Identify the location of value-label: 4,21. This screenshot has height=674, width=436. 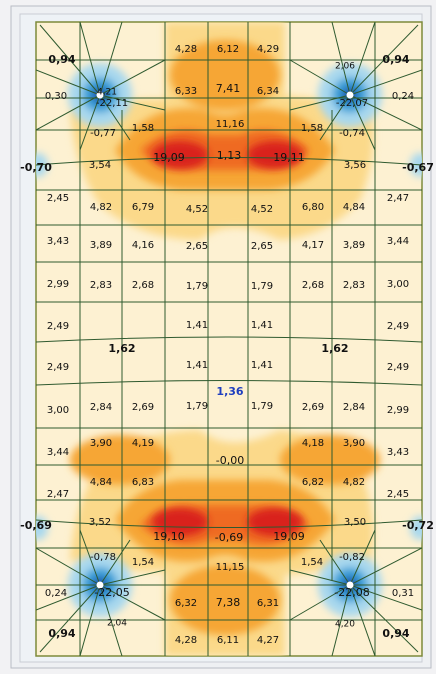
(107, 93).